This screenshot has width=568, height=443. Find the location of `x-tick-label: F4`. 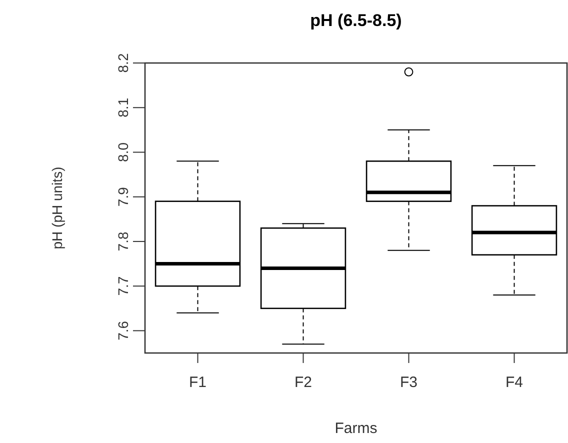

x-tick-label: F4 is located at coordinates (514, 382).